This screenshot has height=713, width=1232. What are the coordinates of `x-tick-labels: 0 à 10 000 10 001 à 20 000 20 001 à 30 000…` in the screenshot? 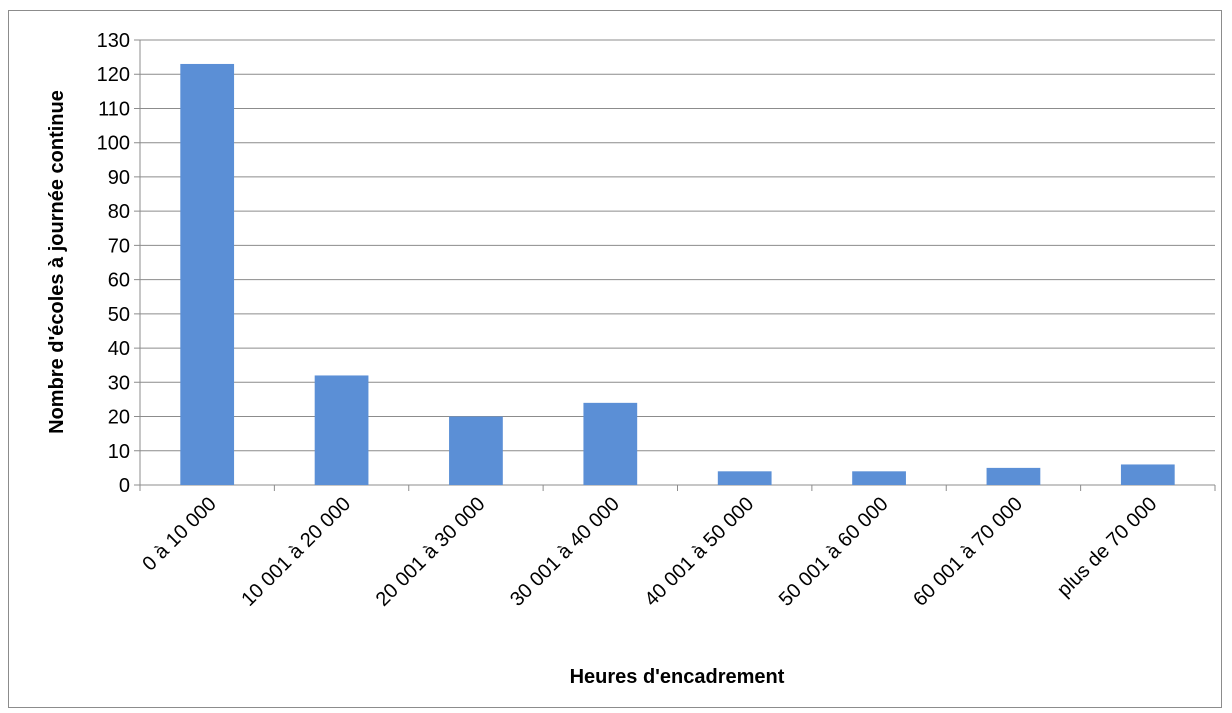 It's located at (649, 552).